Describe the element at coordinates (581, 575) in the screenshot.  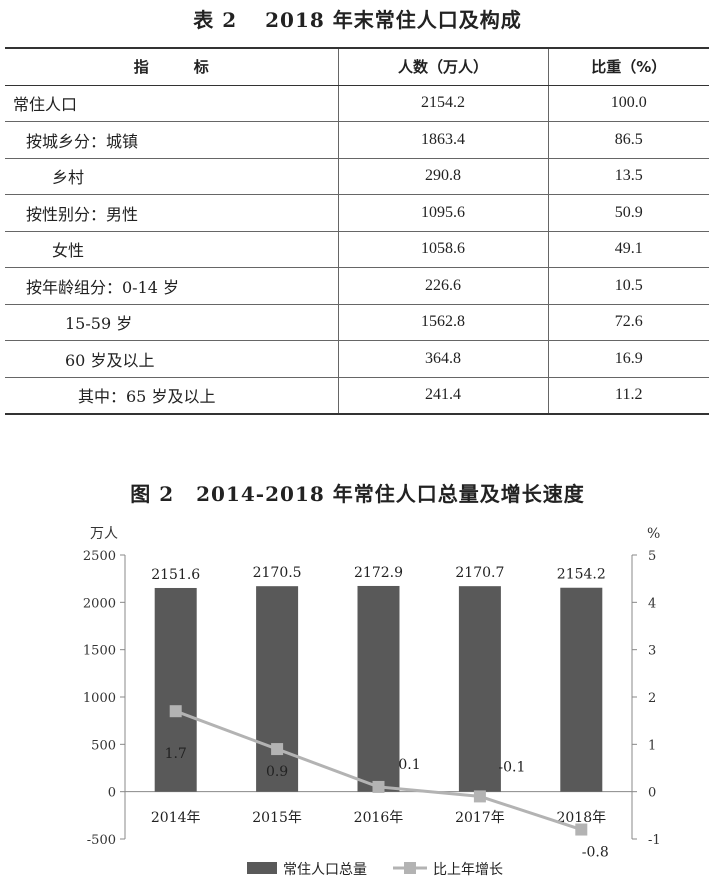
I see `bar-value-label: 2154.2` at that location.